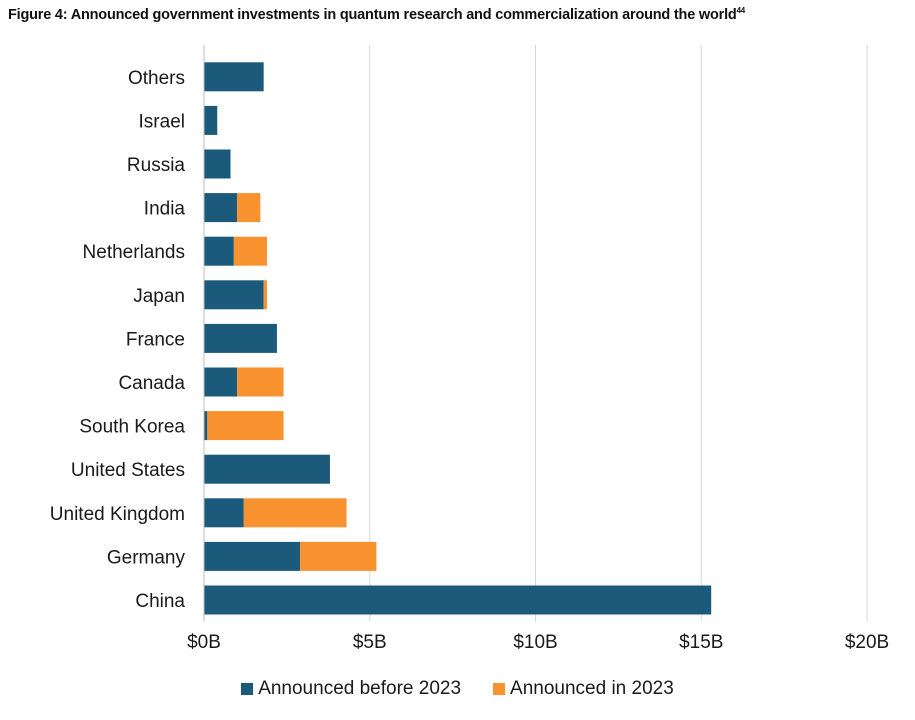 The height and width of the screenshot is (720, 915). Describe the element at coordinates (499, 689) in the screenshot. I see `legend-swatch-in-2023` at that location.